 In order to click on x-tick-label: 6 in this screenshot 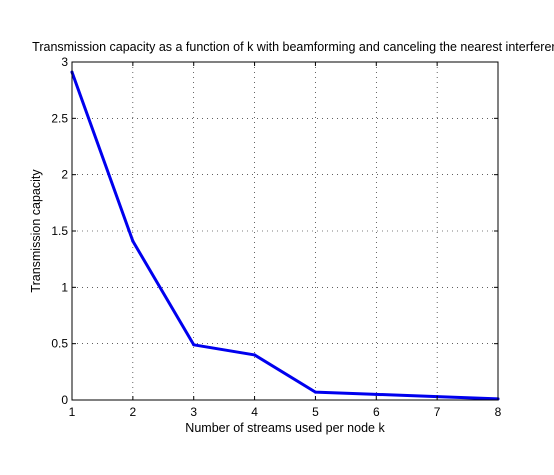, I will do `click(376, 412)`.